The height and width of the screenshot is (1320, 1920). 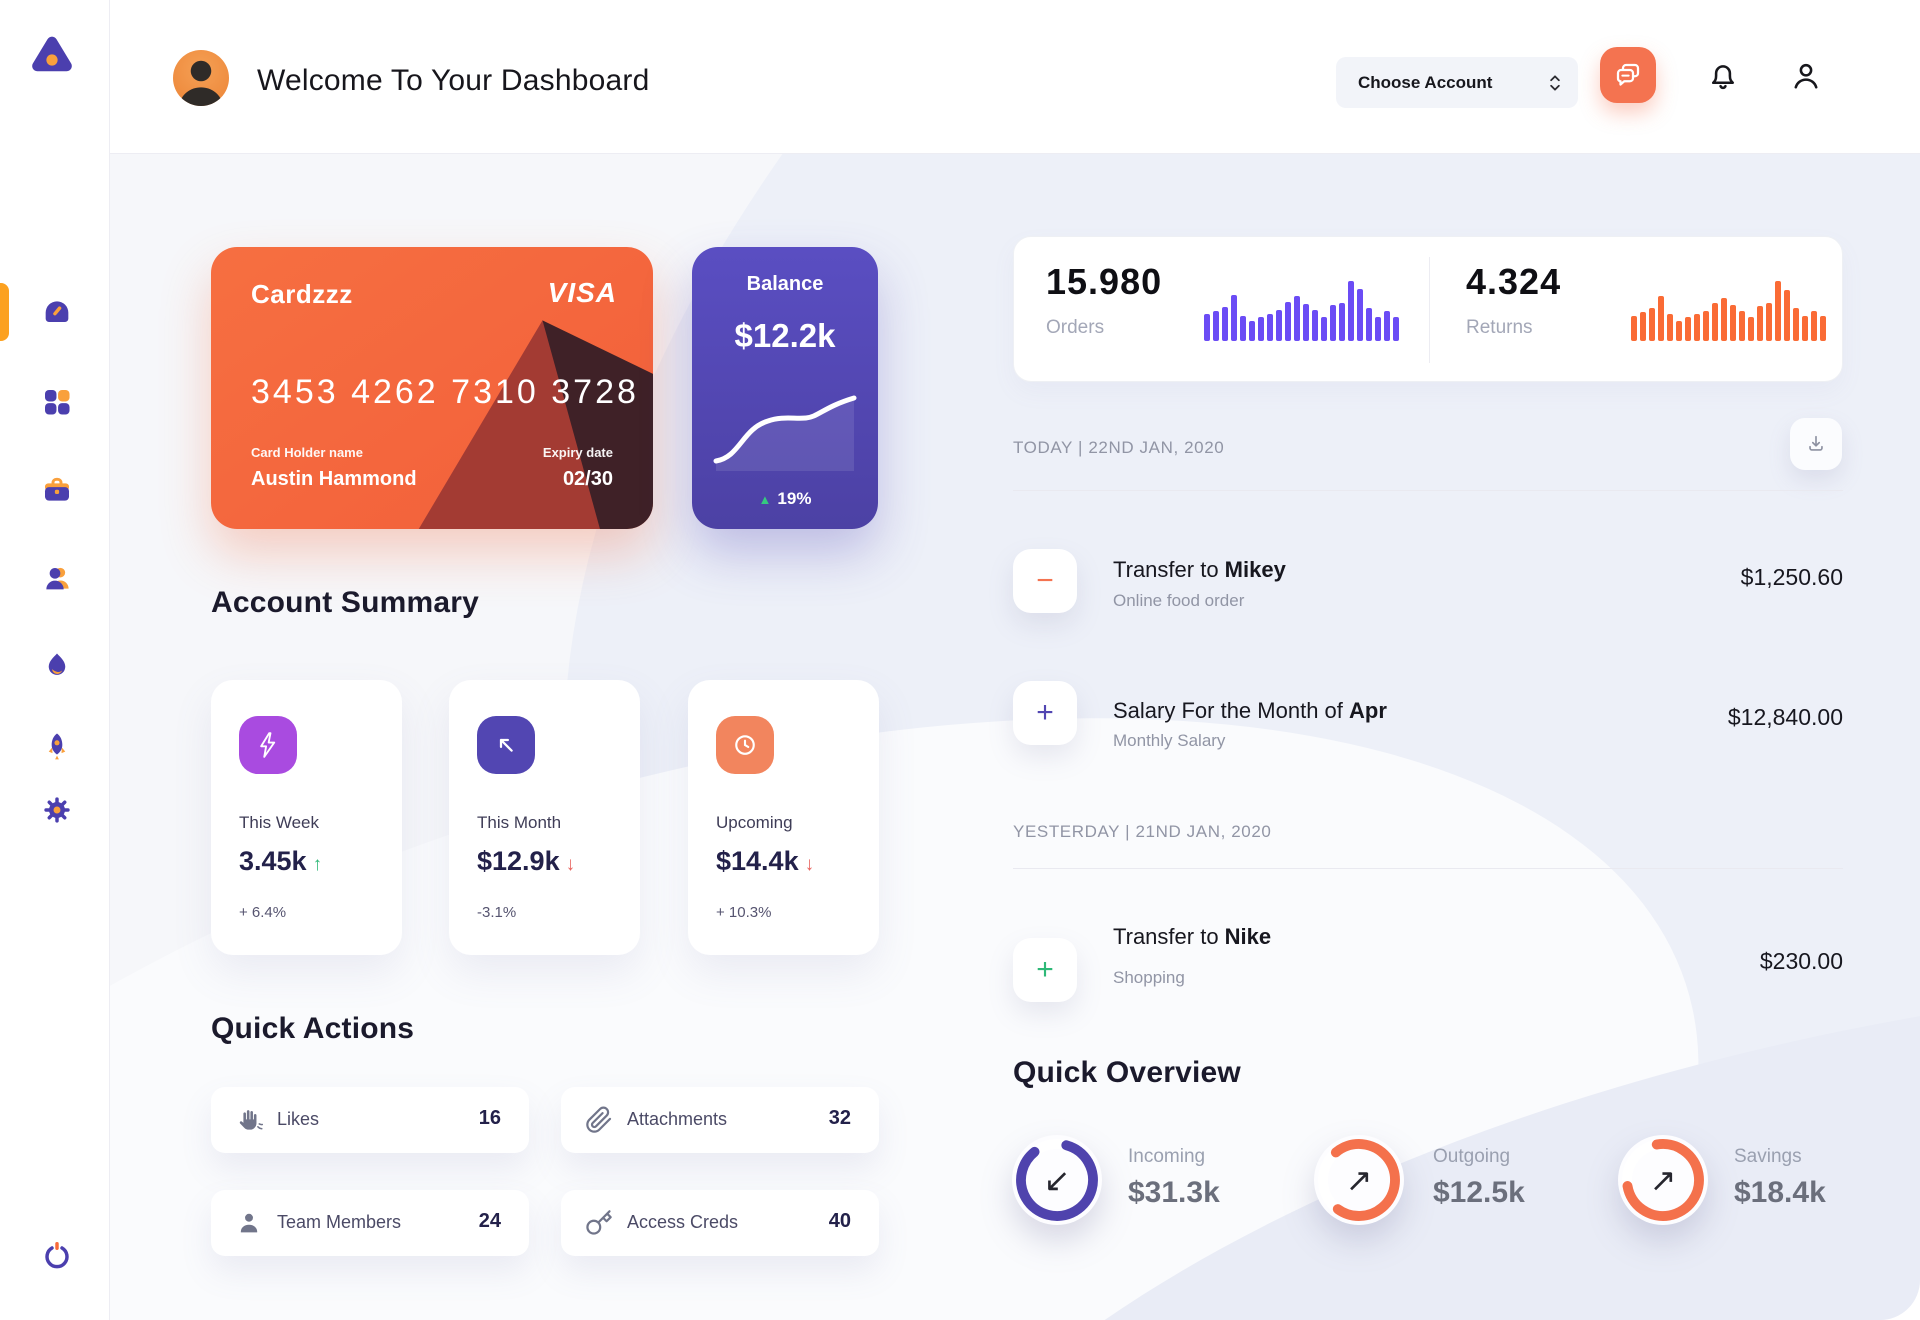 What do you see at coordinates (345, 602) in the screenshot?
I see `account-summary-title: Account Summary` at bounding box center [345, 602].